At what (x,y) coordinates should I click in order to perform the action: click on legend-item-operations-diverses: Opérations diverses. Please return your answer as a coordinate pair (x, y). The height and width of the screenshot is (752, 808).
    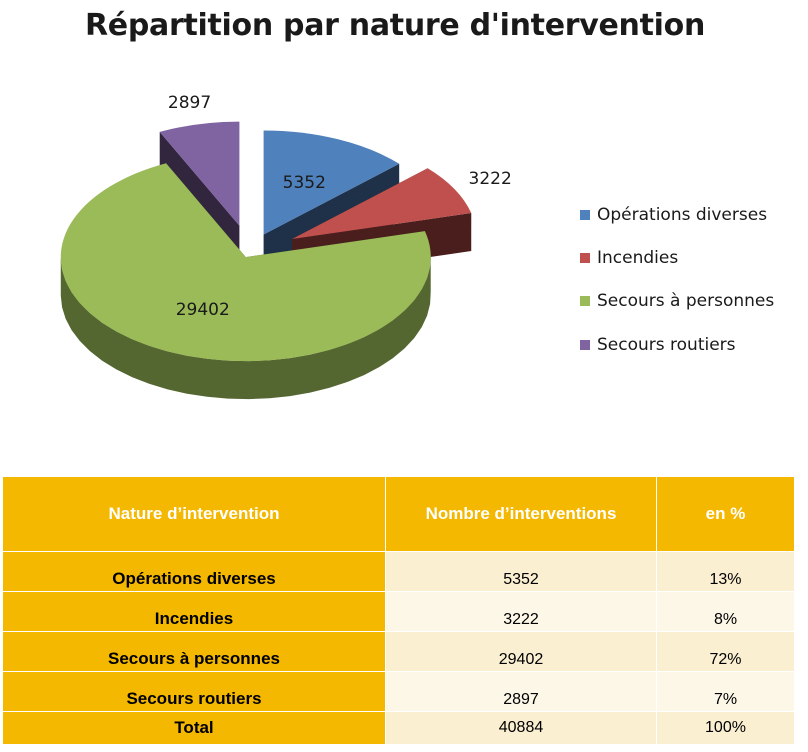
    Looking at the image, I should click on (673, 215).